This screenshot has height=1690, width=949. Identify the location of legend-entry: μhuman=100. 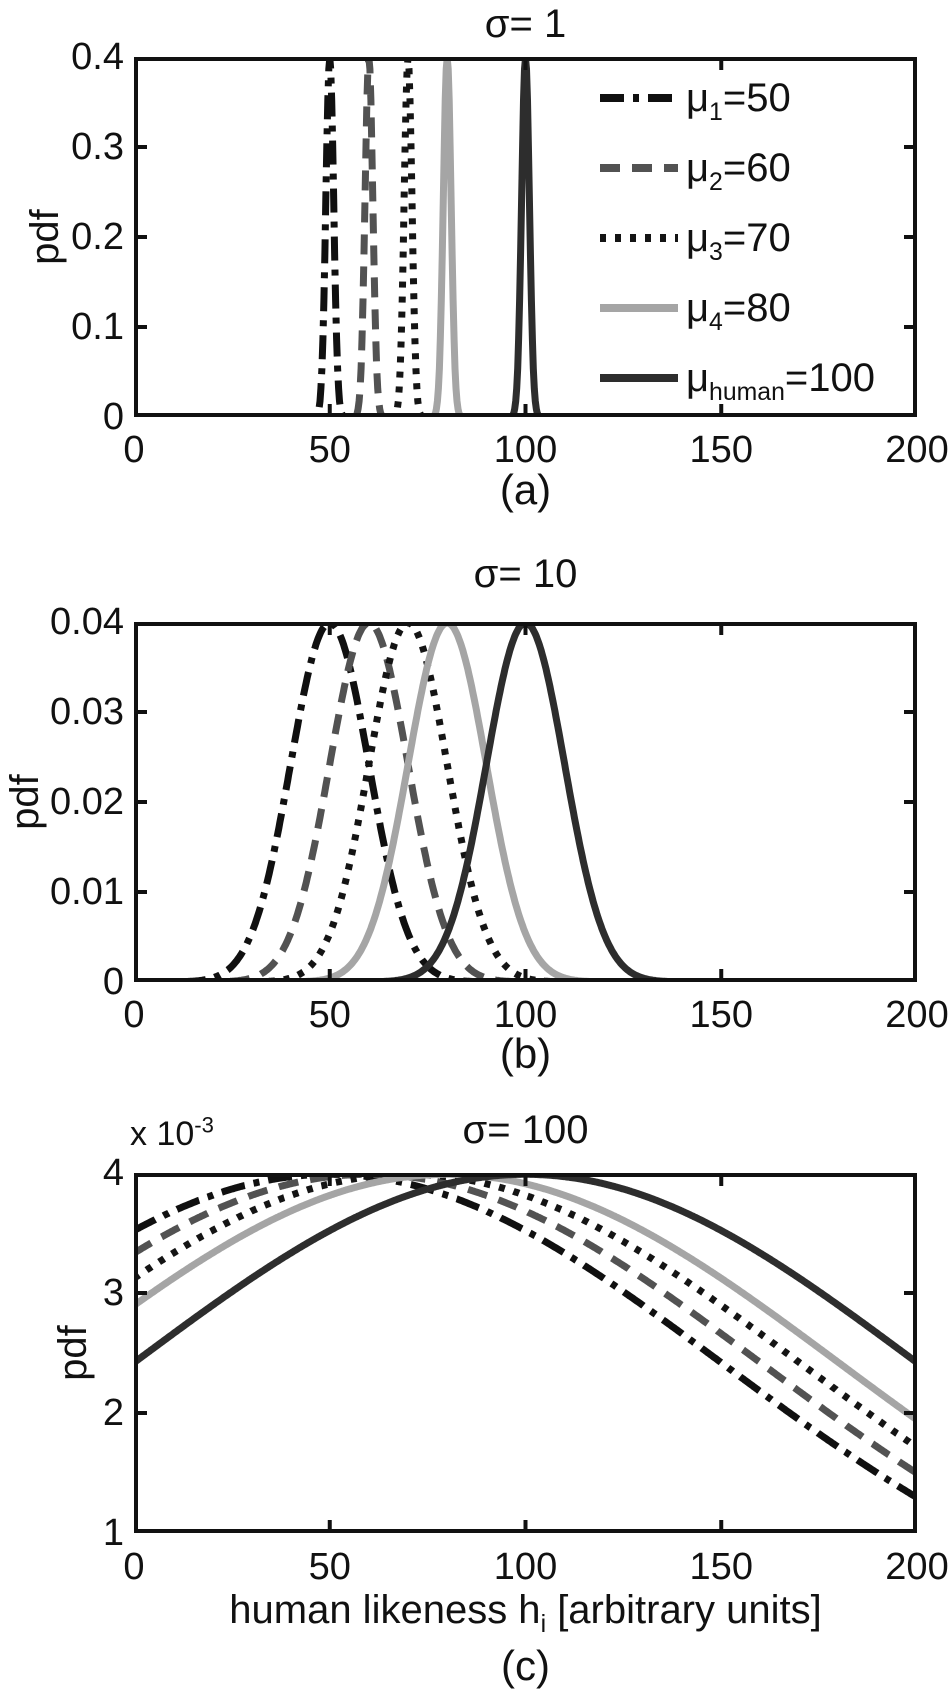
(765, 378).